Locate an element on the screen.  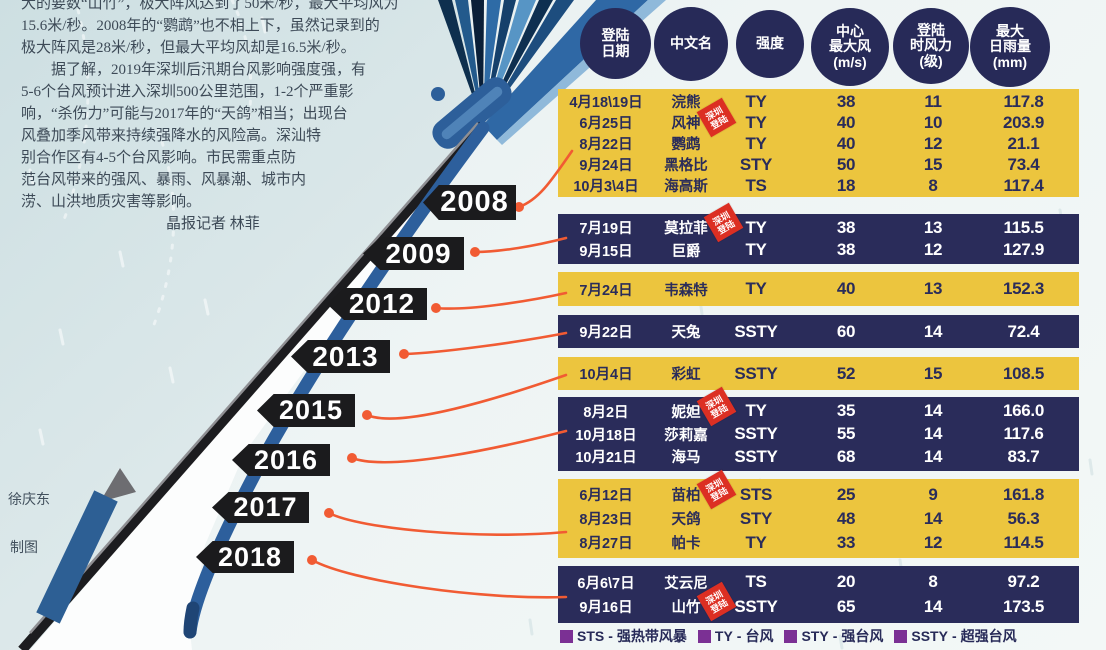
table-row: 10月21日 海马 SSTY 68 14 83.7 is located at coordinates (818, 456).